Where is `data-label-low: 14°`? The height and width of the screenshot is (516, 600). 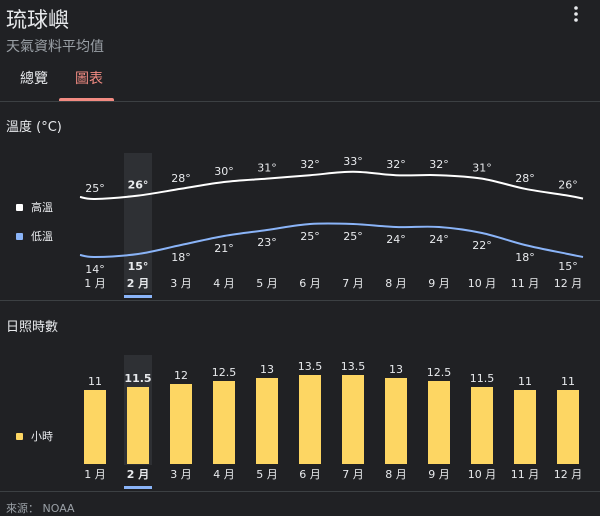 data-label-low: 14° is located at coordinates (95, 269).